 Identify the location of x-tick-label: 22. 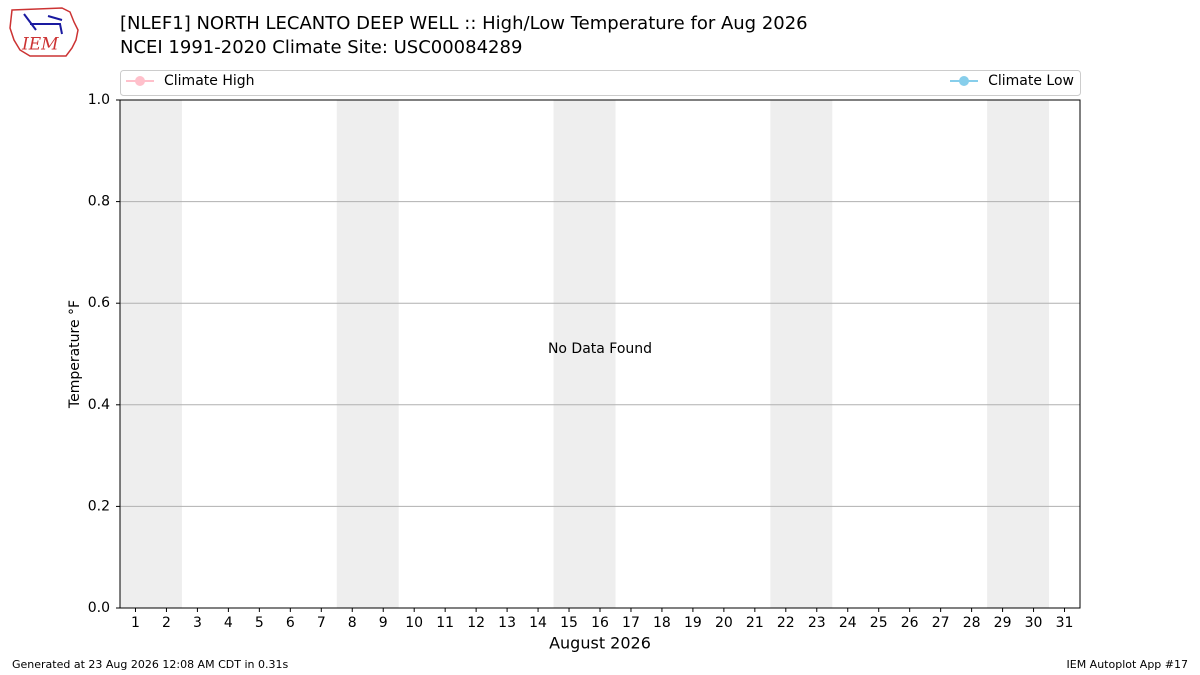
(786, 623).